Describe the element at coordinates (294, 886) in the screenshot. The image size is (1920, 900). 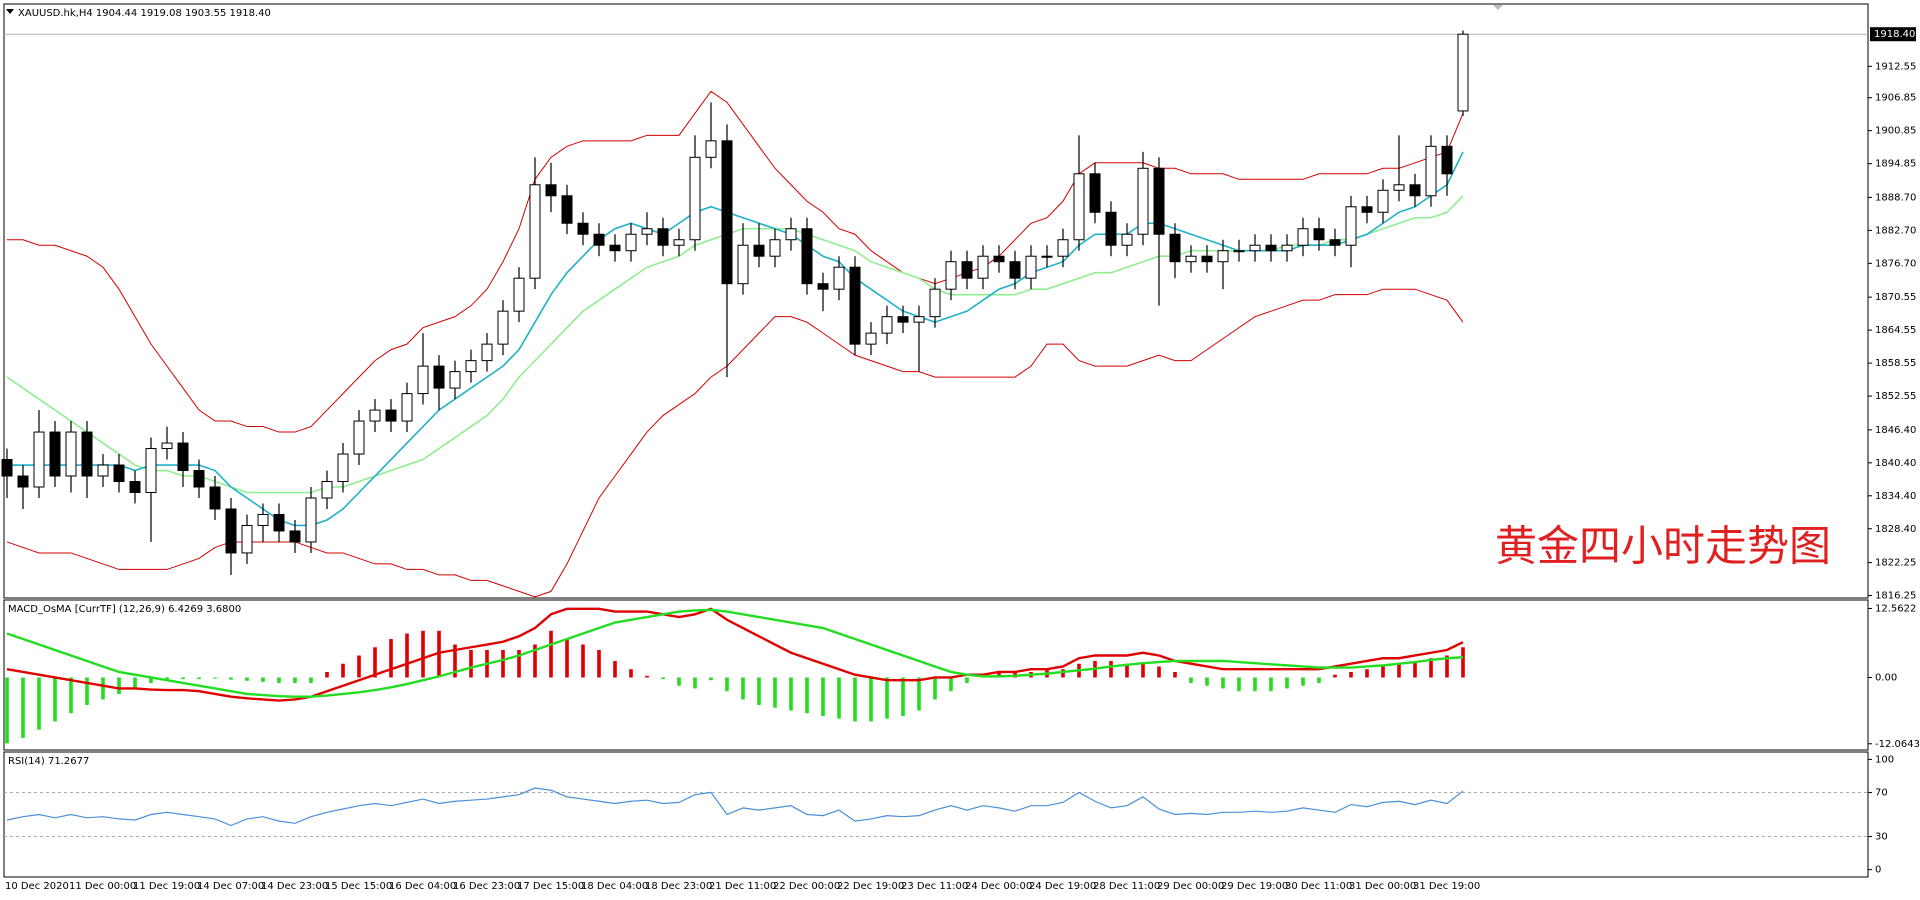
I see `x-tick-label: 14 Dec 23:00` at that location.